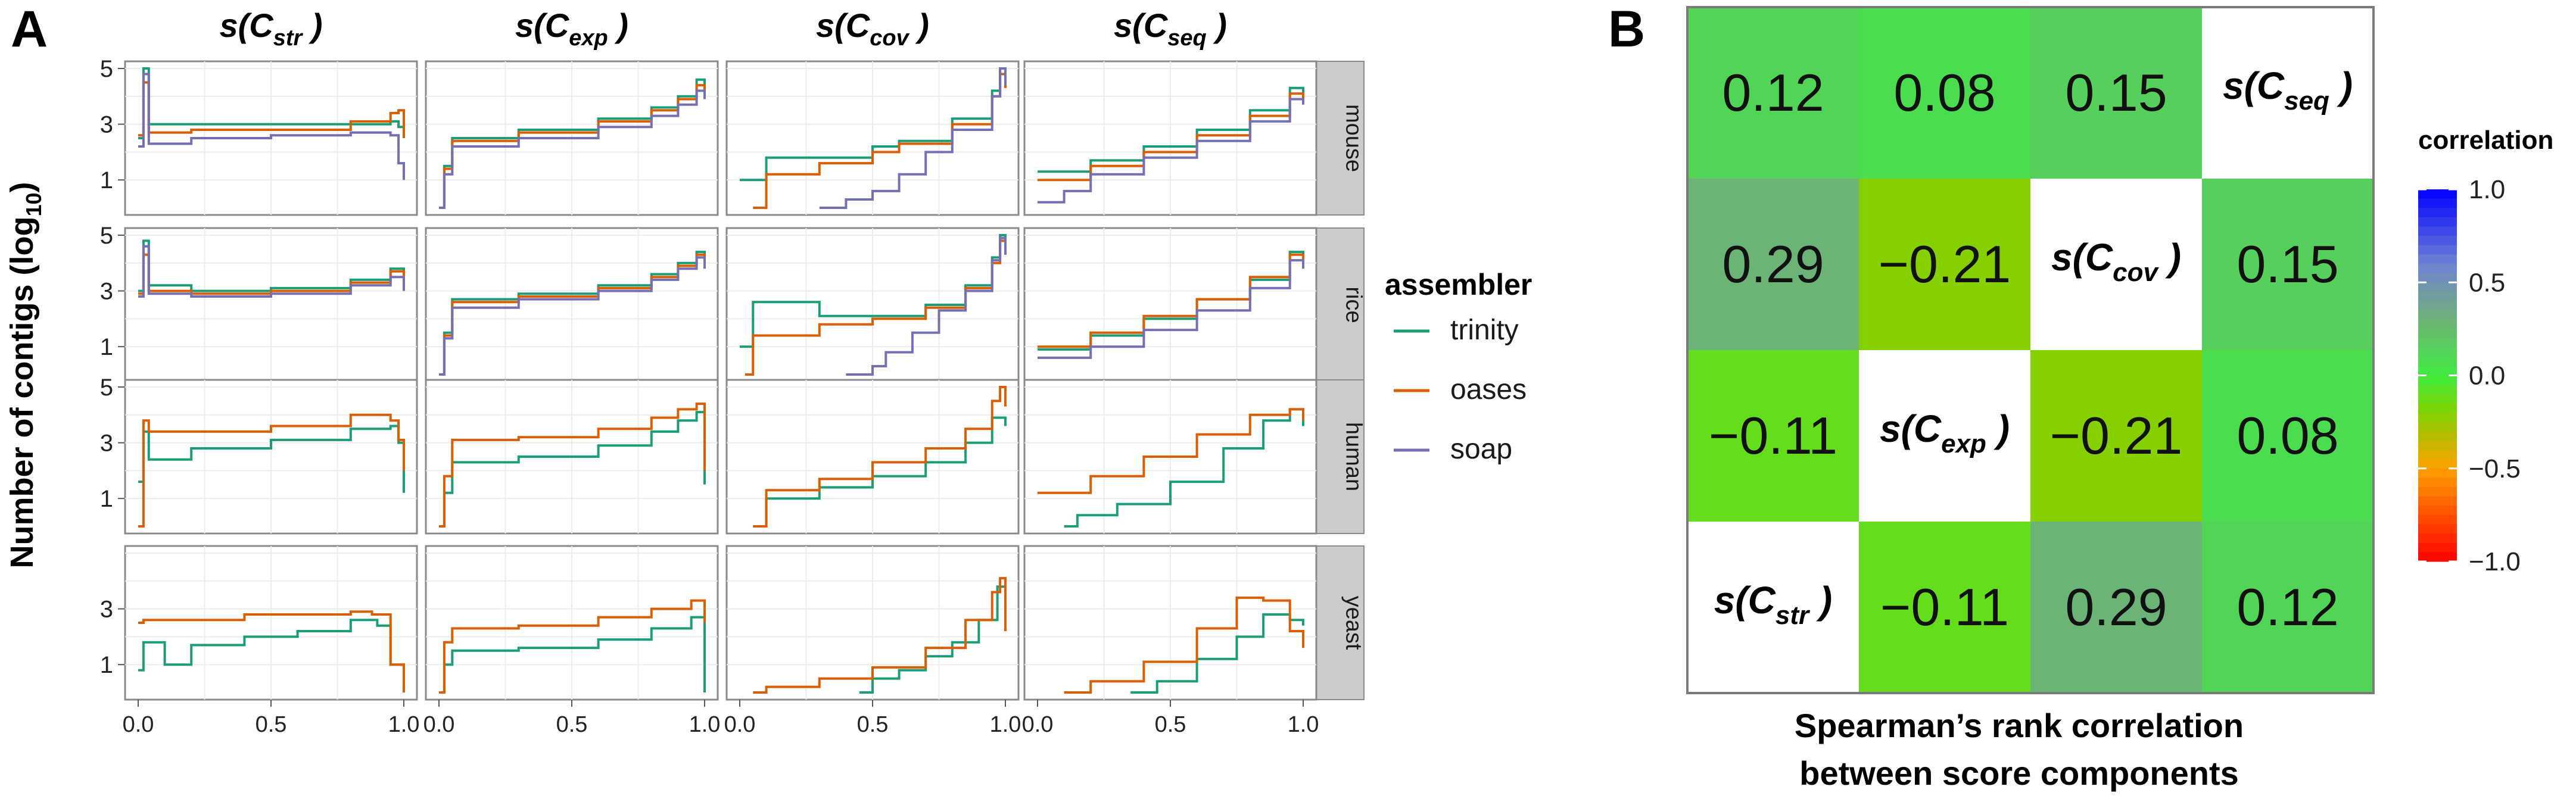  I want to click on colorbar-tick-label: −0.5, so click(2495, 468).